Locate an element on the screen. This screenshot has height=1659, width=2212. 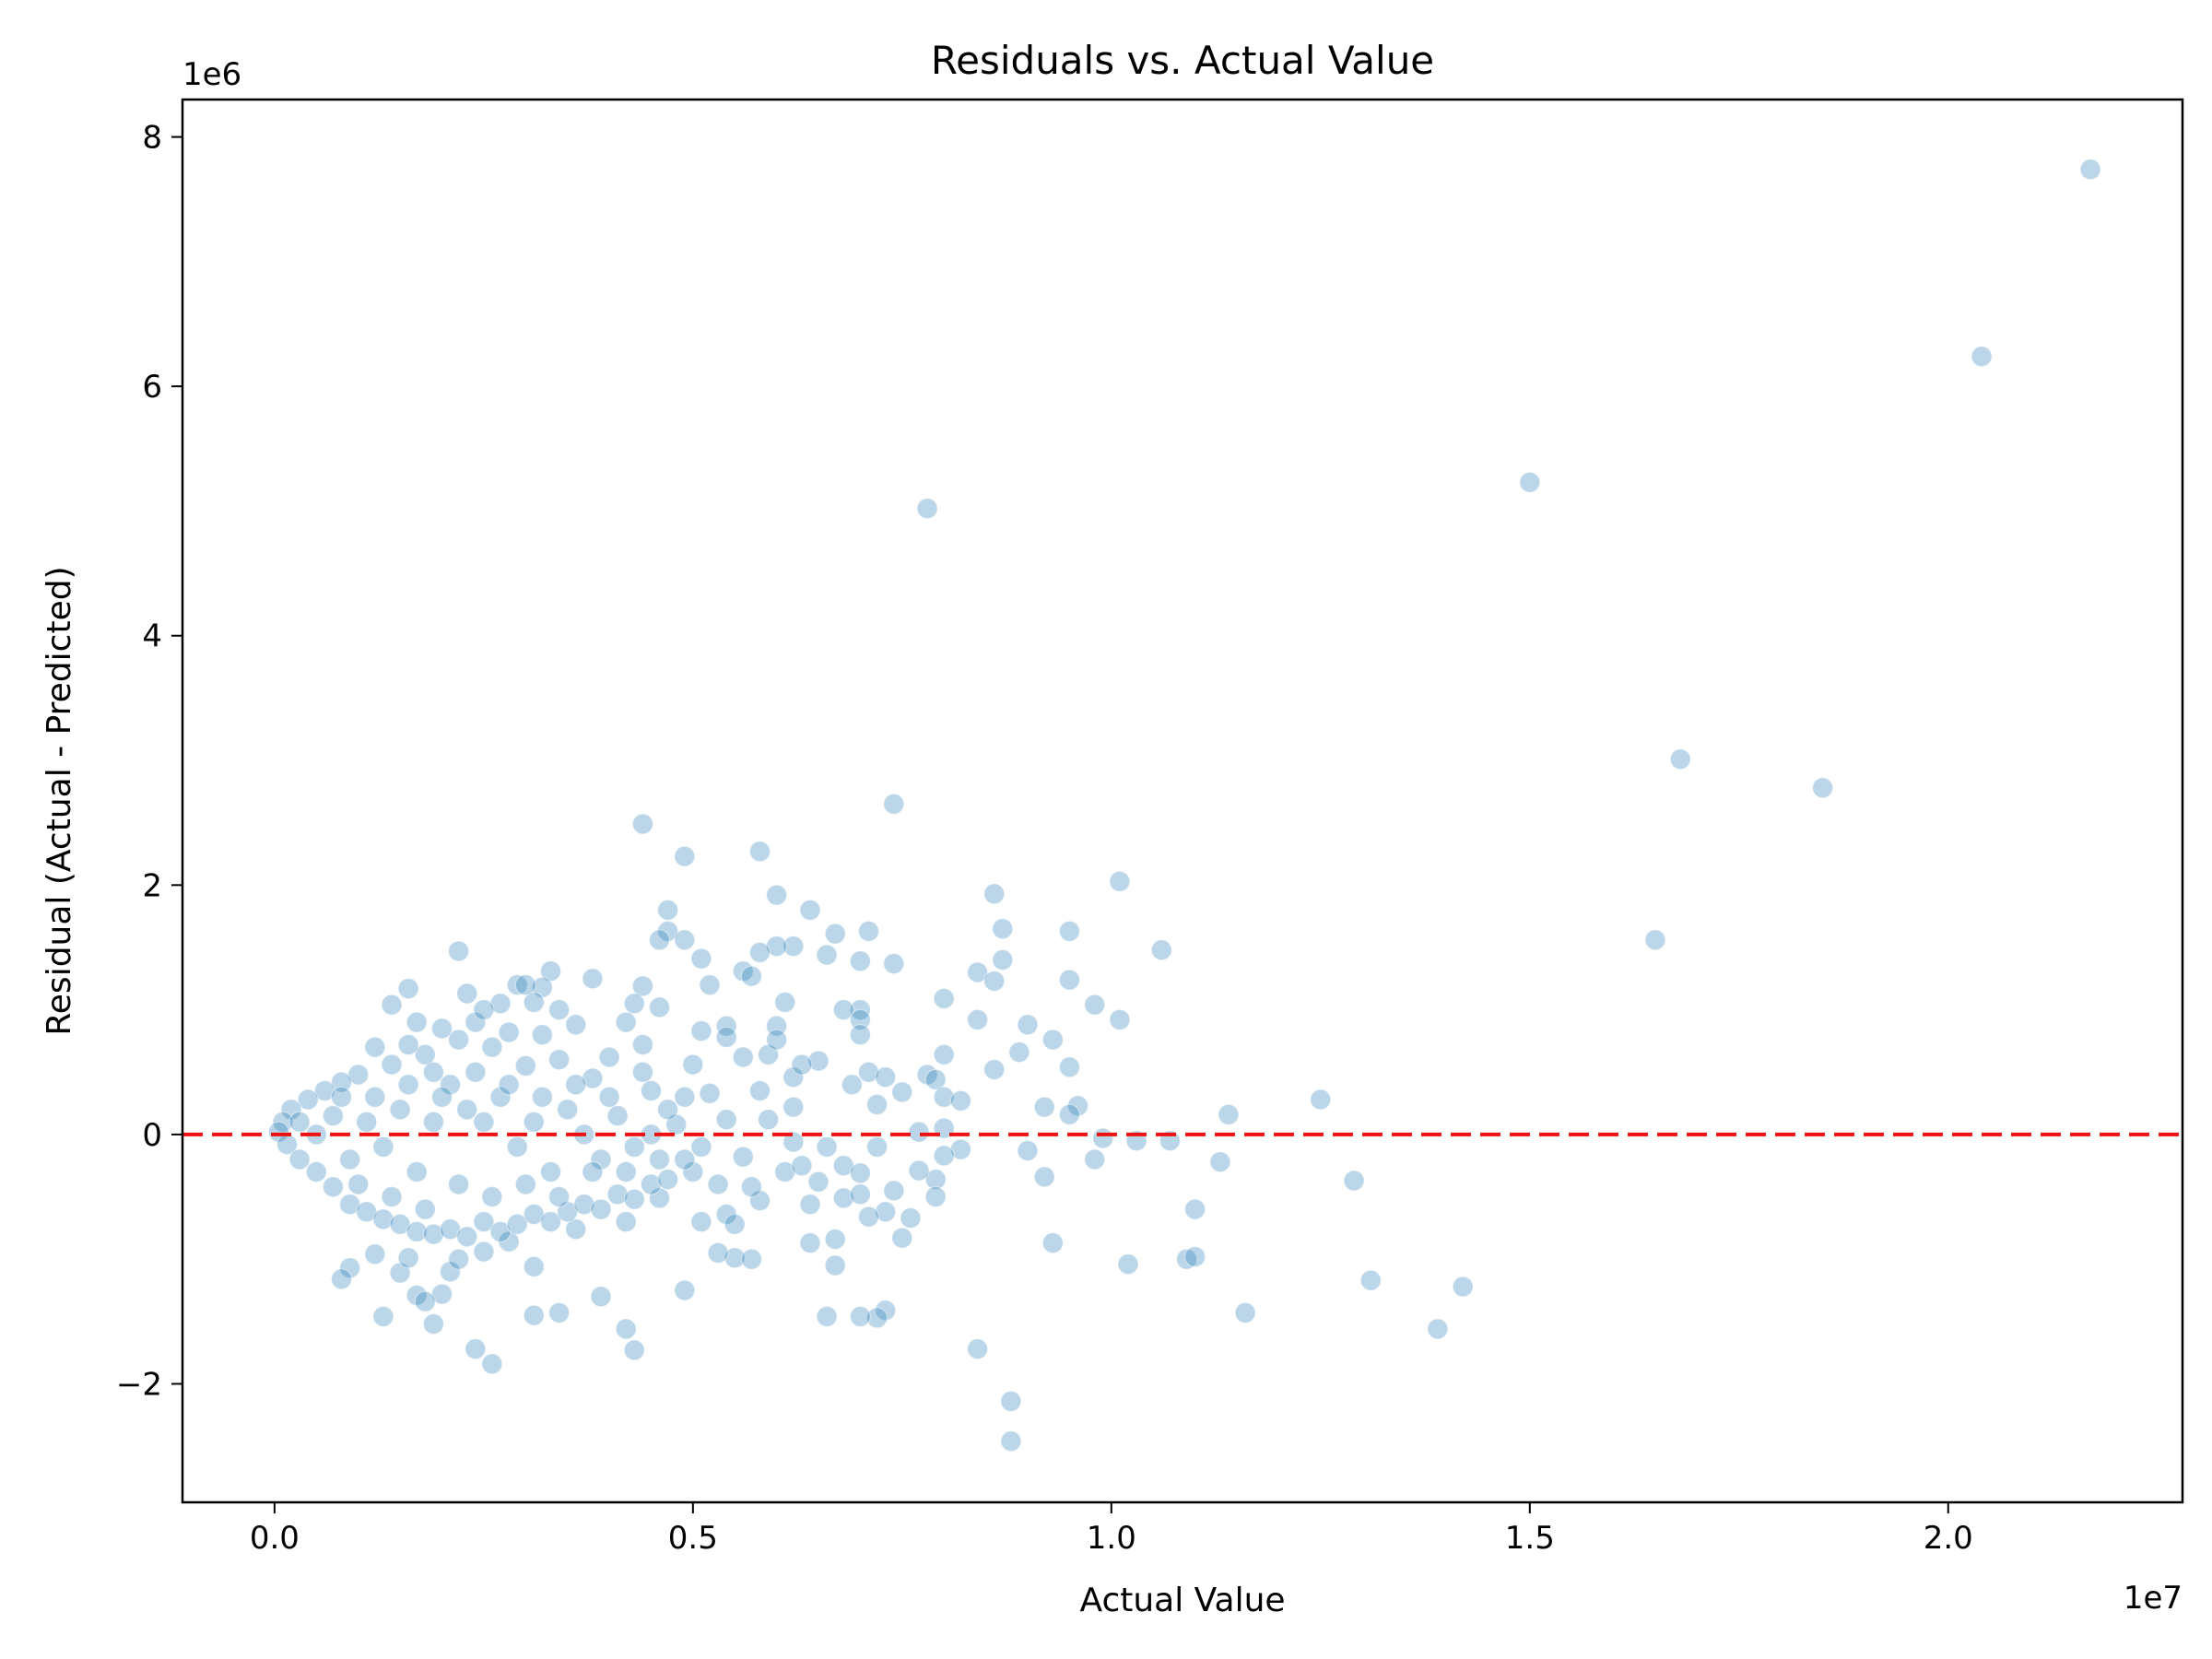
x-tick-label: 2.0 is located at coordinates (1948, 1538).